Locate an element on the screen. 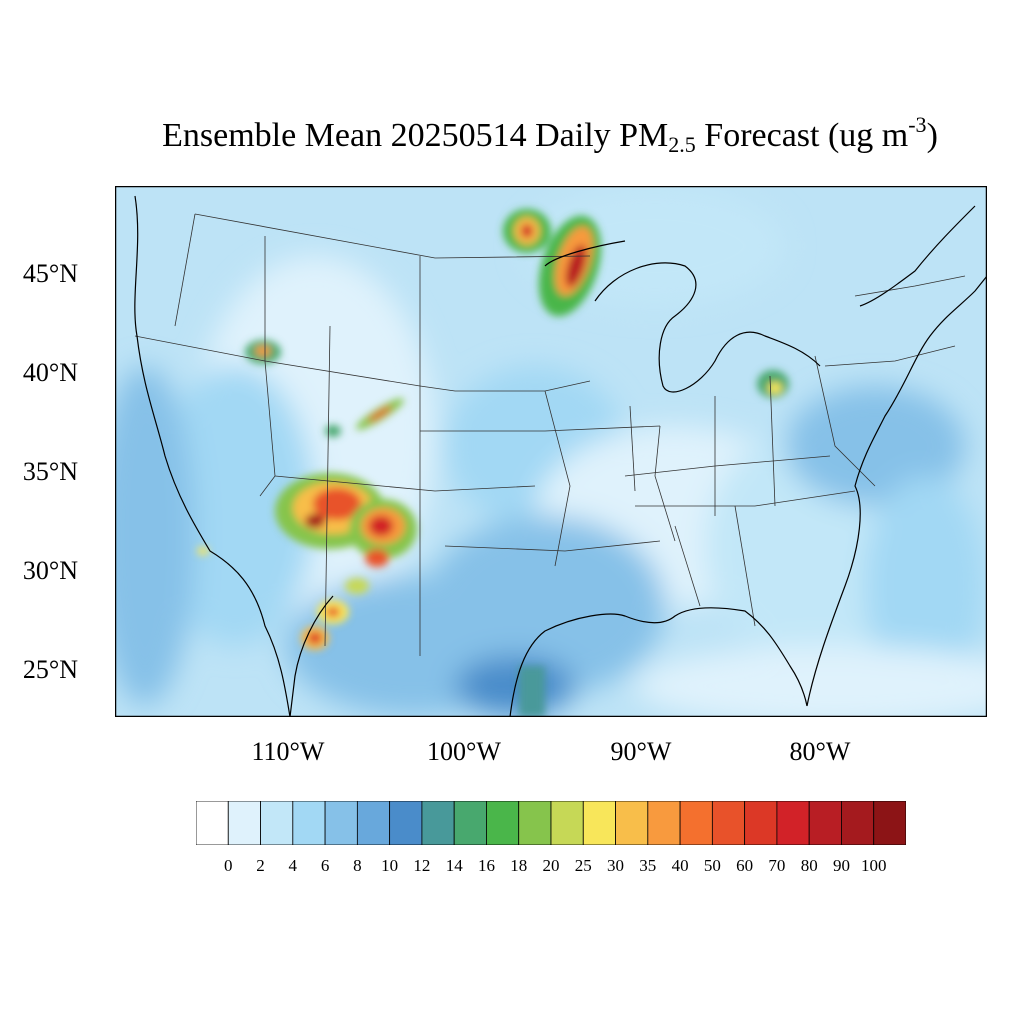 The image size is (1024, 1024). colorbar-label: 70 is located at coordinates (777, 865).